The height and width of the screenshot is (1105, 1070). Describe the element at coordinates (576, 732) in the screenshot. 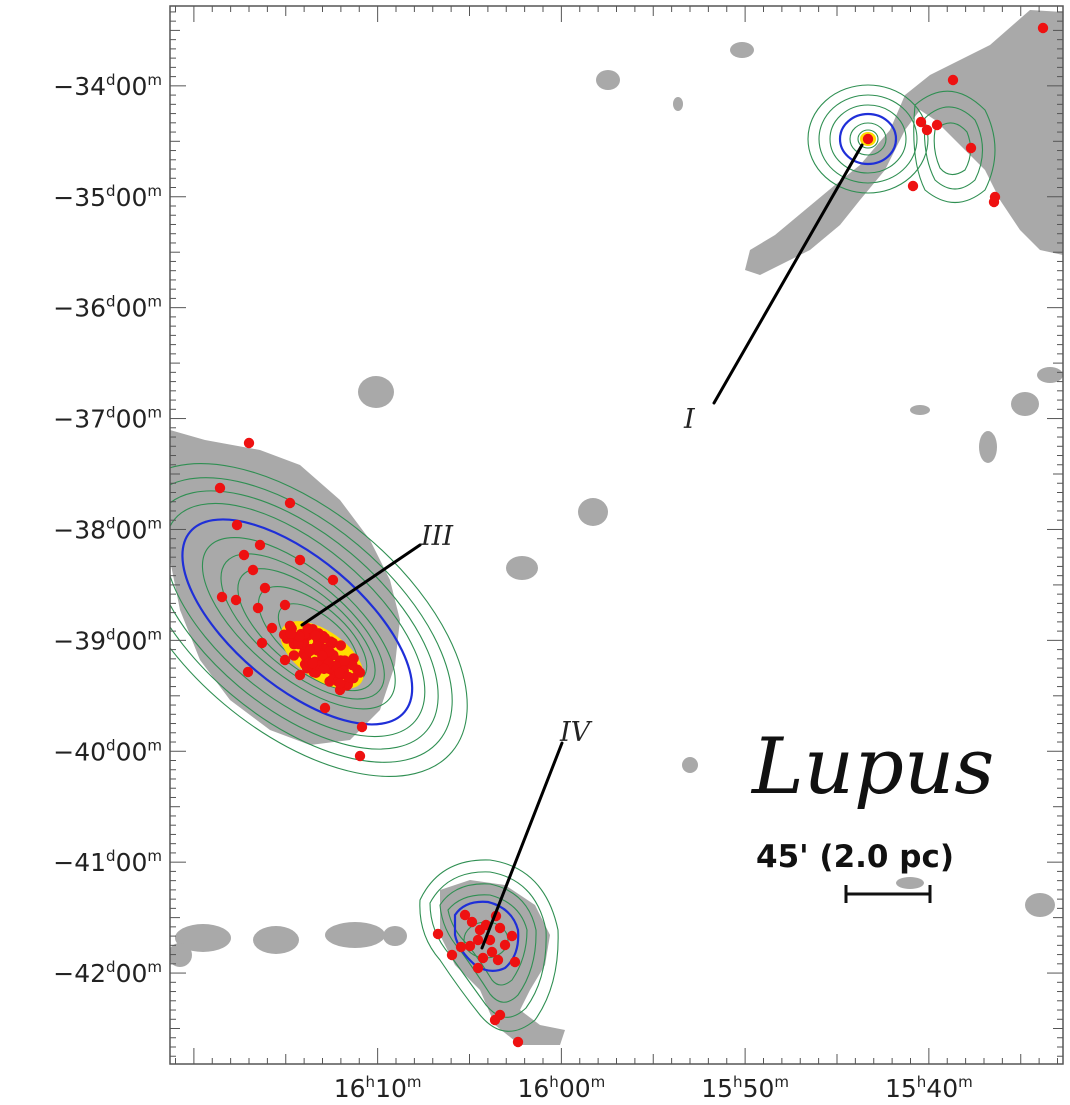

I see `region-label-lupus-iv: IV` at that location.